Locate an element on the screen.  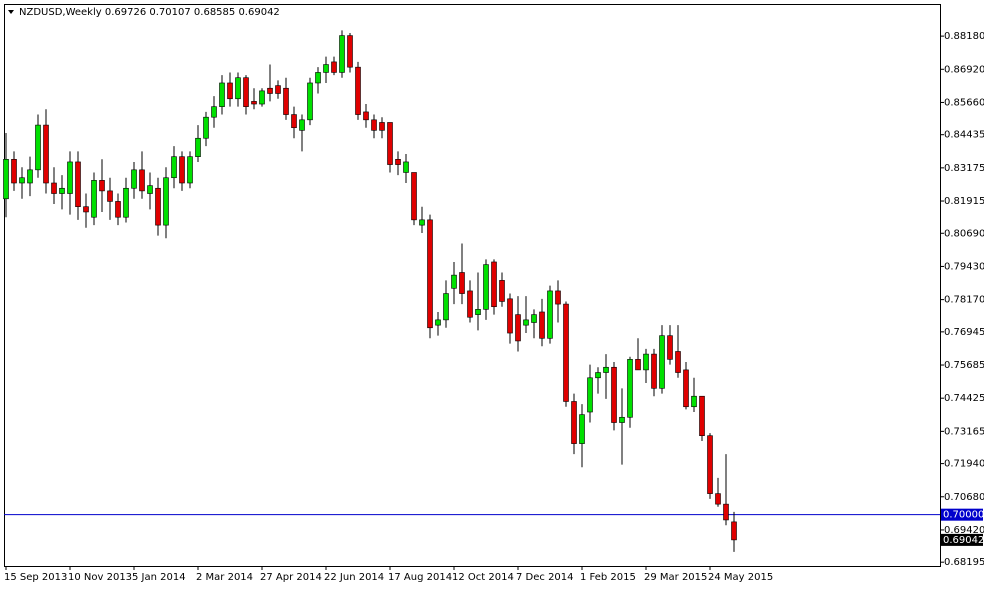
last-price-label: 0.69042 is located at coordinates (963, 540).